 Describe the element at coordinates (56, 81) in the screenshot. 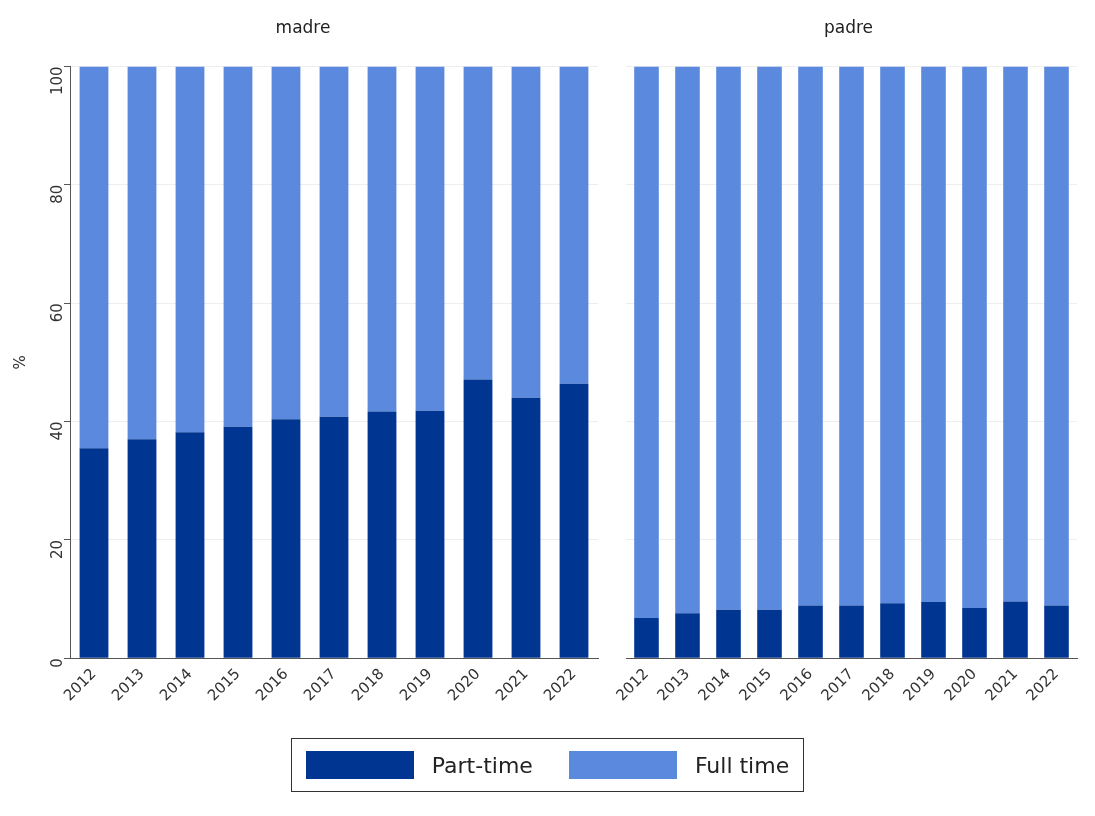

I see `y-tick-label: 100` at that location.